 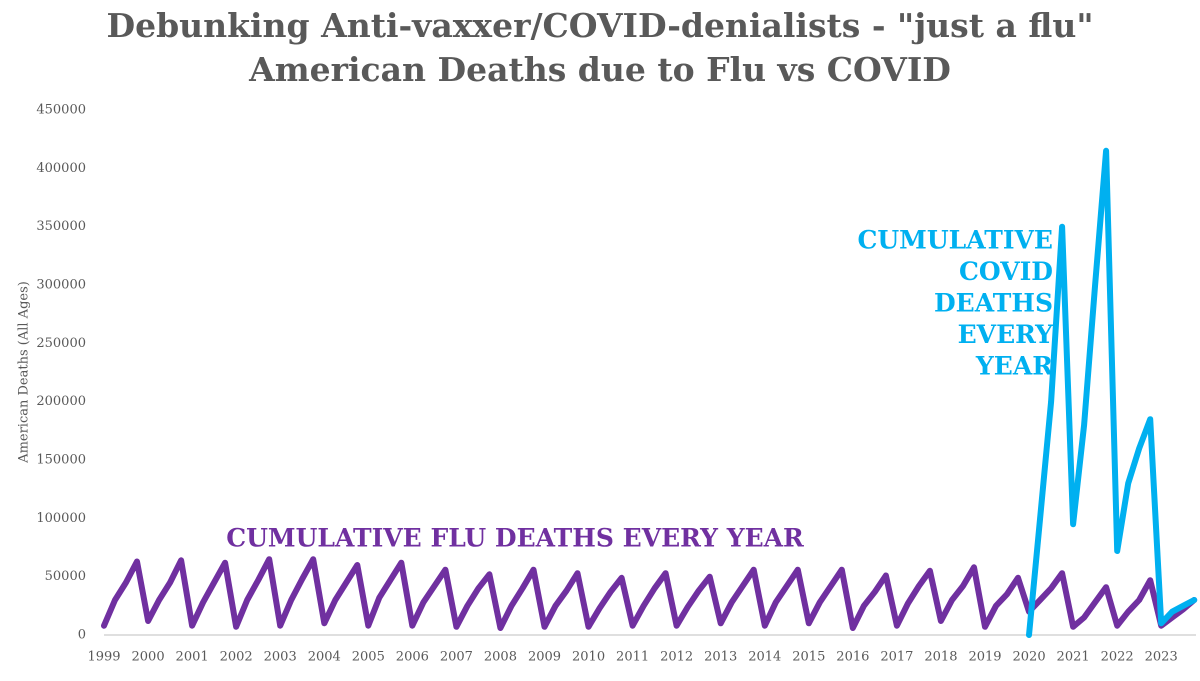 What do you see at coordinates (148, 657) in the screenshot?
I see `x-tick-label: 2000` at bounding box center [148, 657].